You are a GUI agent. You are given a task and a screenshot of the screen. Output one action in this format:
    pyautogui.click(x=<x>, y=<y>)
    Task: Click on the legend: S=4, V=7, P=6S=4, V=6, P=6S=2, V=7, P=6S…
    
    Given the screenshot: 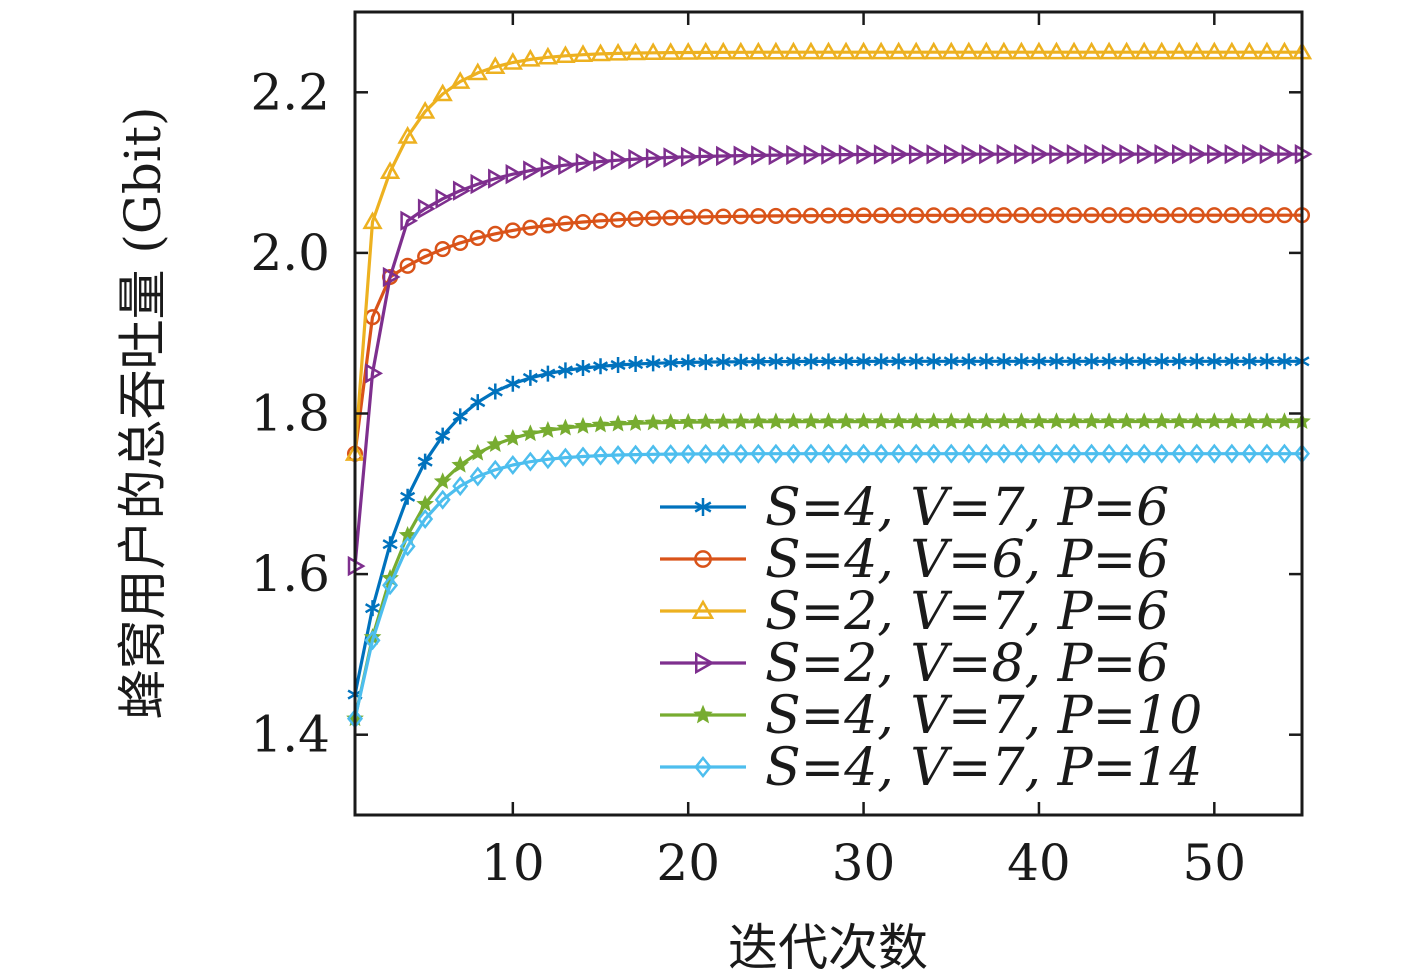 What is the action you would take?
    pyautogui.click(x=931, y=638)
    